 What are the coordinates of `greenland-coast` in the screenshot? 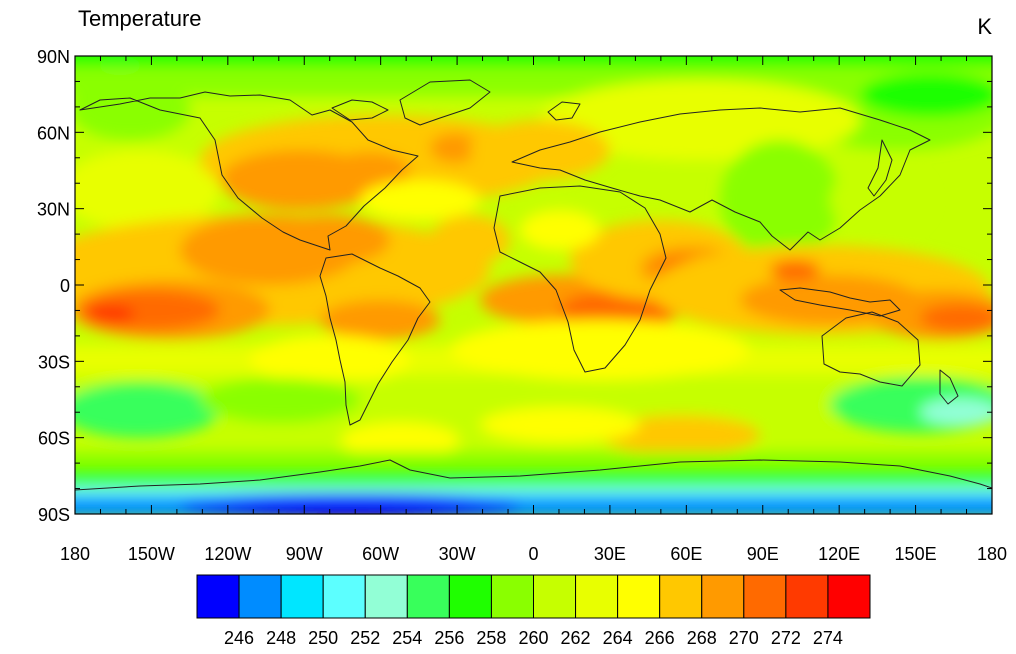 It's located at (445, 102).